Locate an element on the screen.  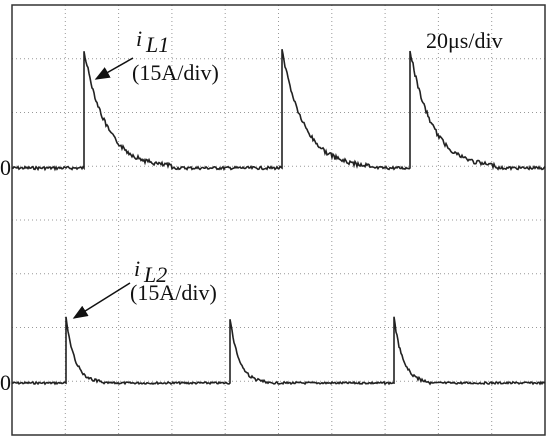
trace-subscript: L1 is located at coordinates (157, 44).